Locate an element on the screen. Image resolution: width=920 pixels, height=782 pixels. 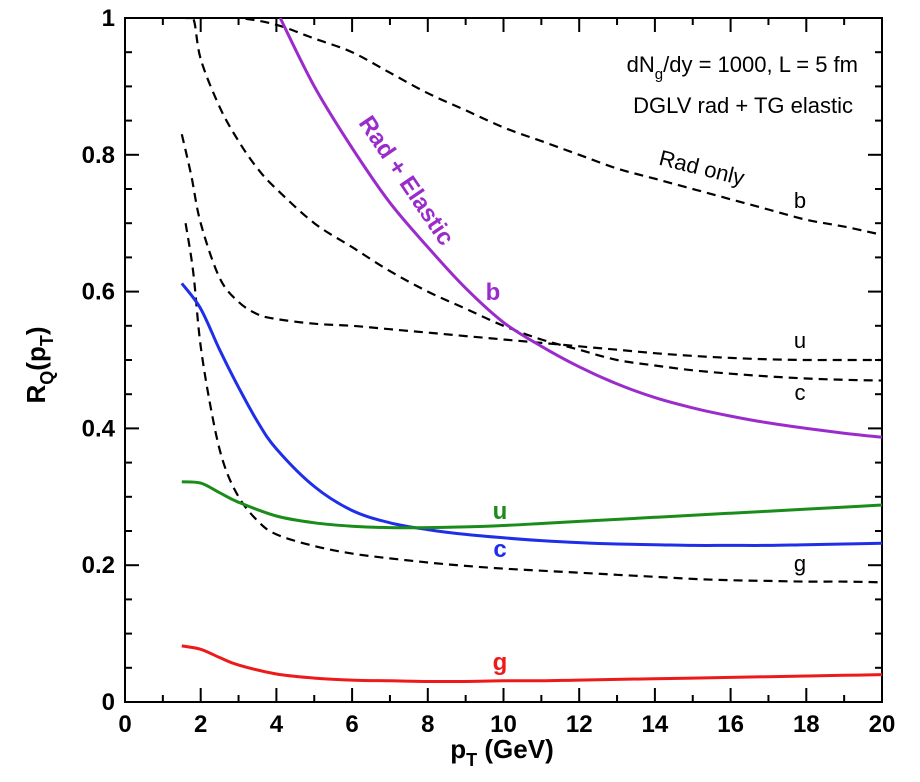
series-line-rad-elastic-g is located at coordinates (531, 664).